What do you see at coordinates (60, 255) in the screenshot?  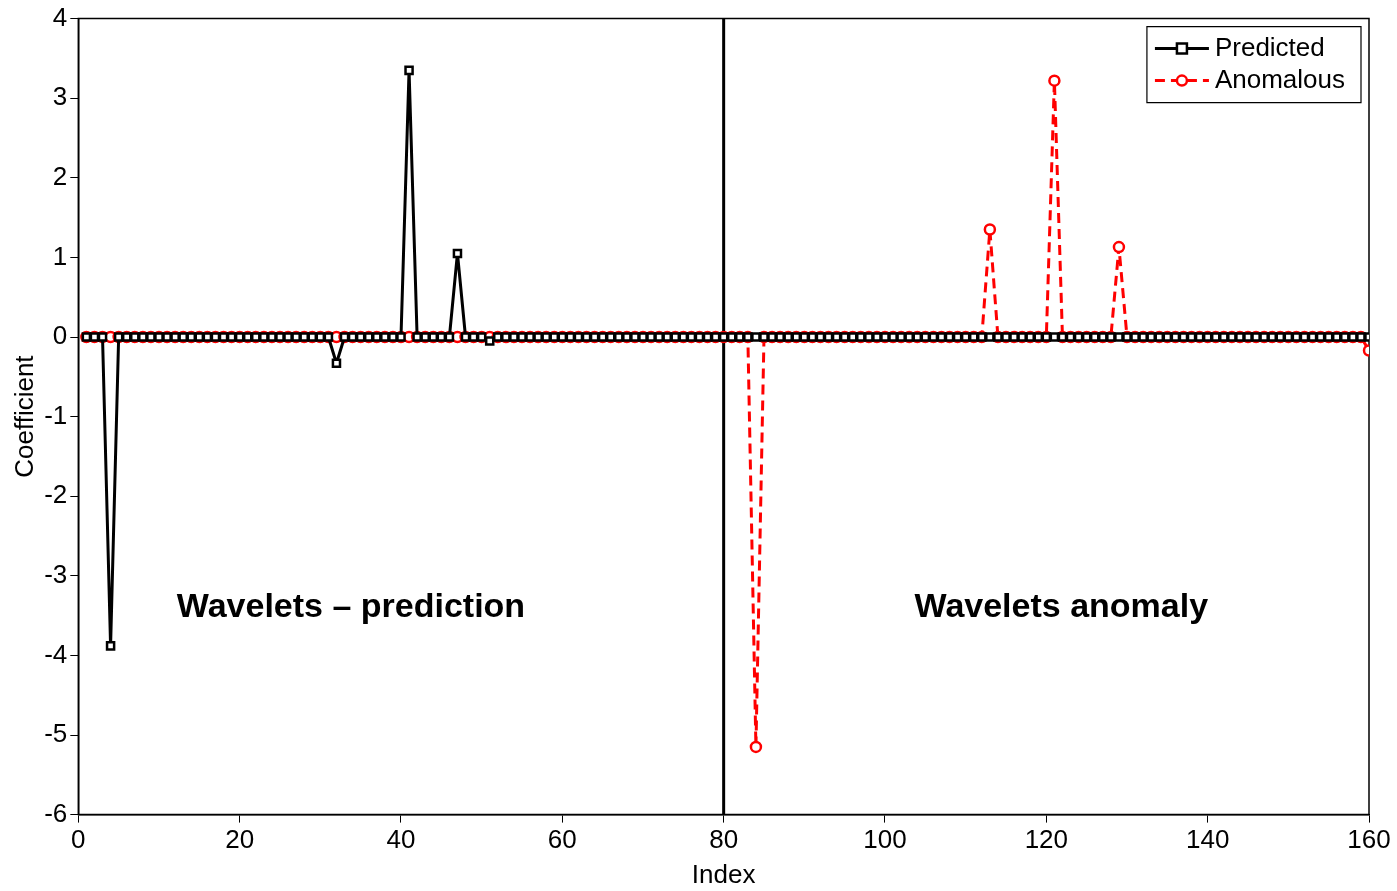 I see `y-tick-label: 1` at bounding box center [60, 255].